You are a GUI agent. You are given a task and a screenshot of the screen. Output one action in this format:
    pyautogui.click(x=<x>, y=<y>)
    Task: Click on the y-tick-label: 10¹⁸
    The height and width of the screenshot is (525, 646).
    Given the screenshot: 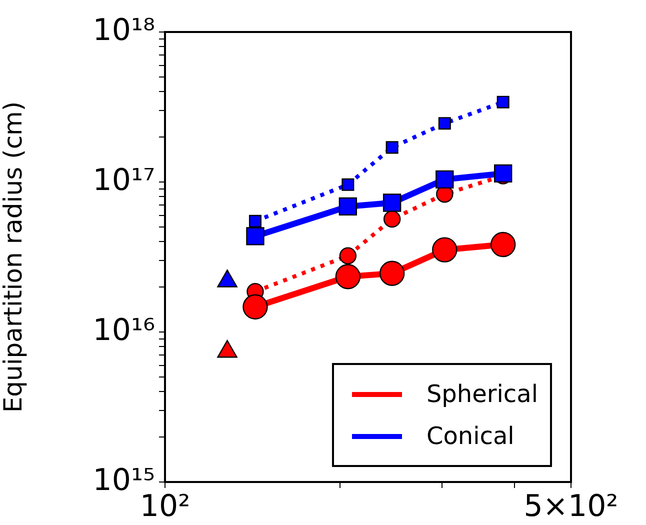 What is the action you would take?
    pyautogui.click(x=123, y=30)
    